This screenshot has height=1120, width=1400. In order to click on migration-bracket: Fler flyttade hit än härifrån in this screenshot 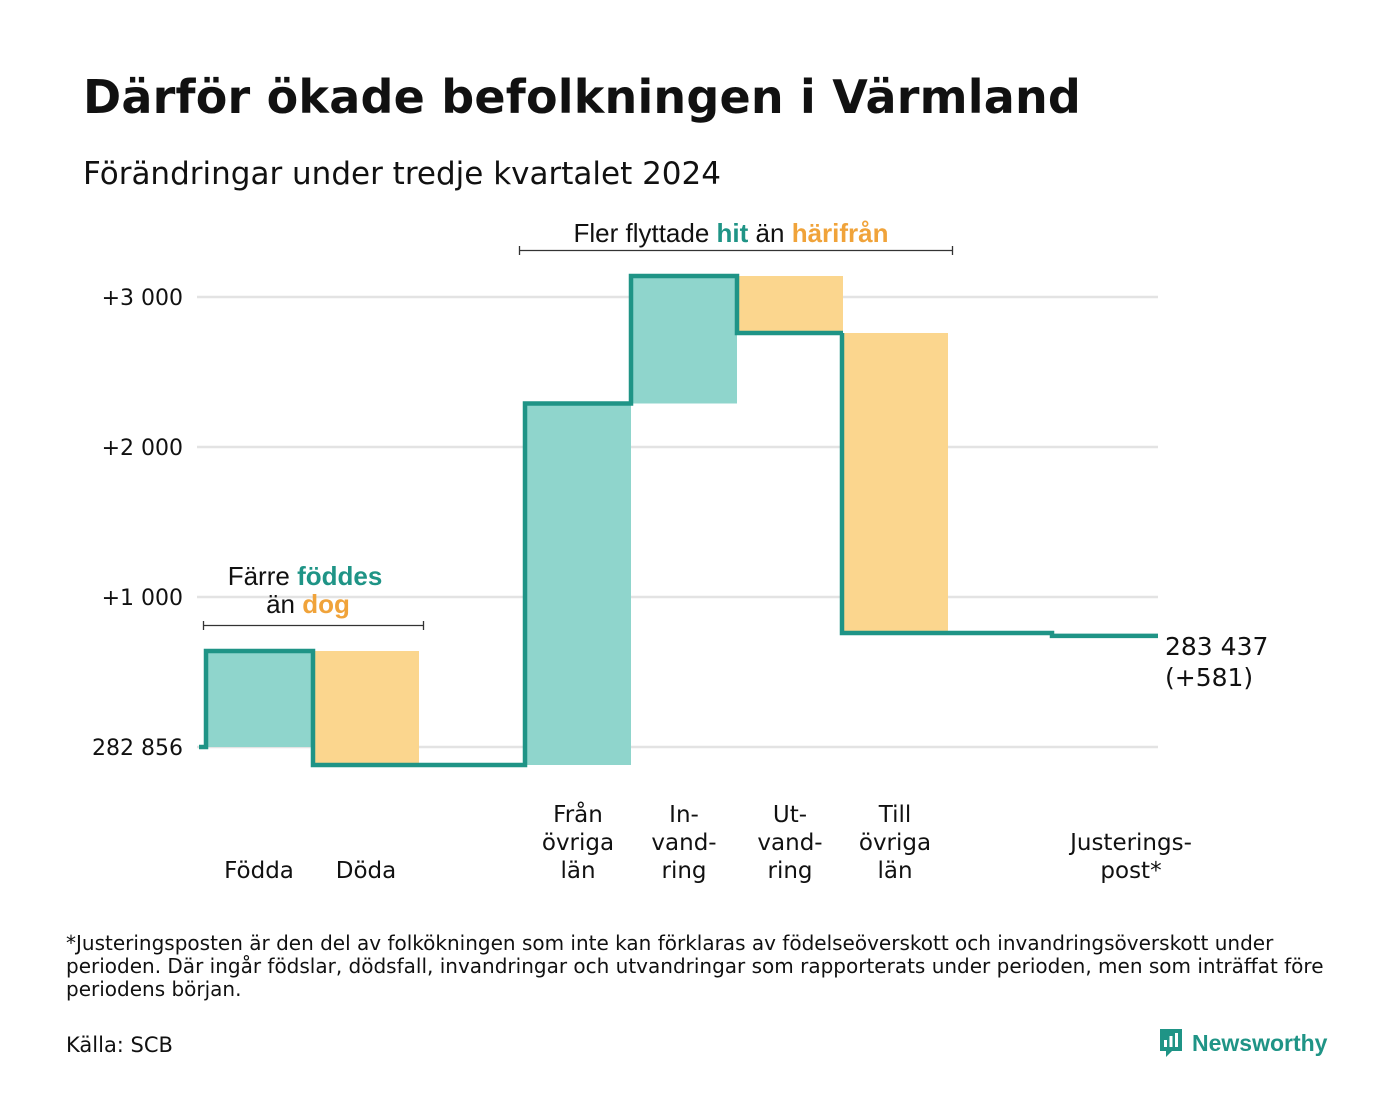, I will do `click(736, 236)`.